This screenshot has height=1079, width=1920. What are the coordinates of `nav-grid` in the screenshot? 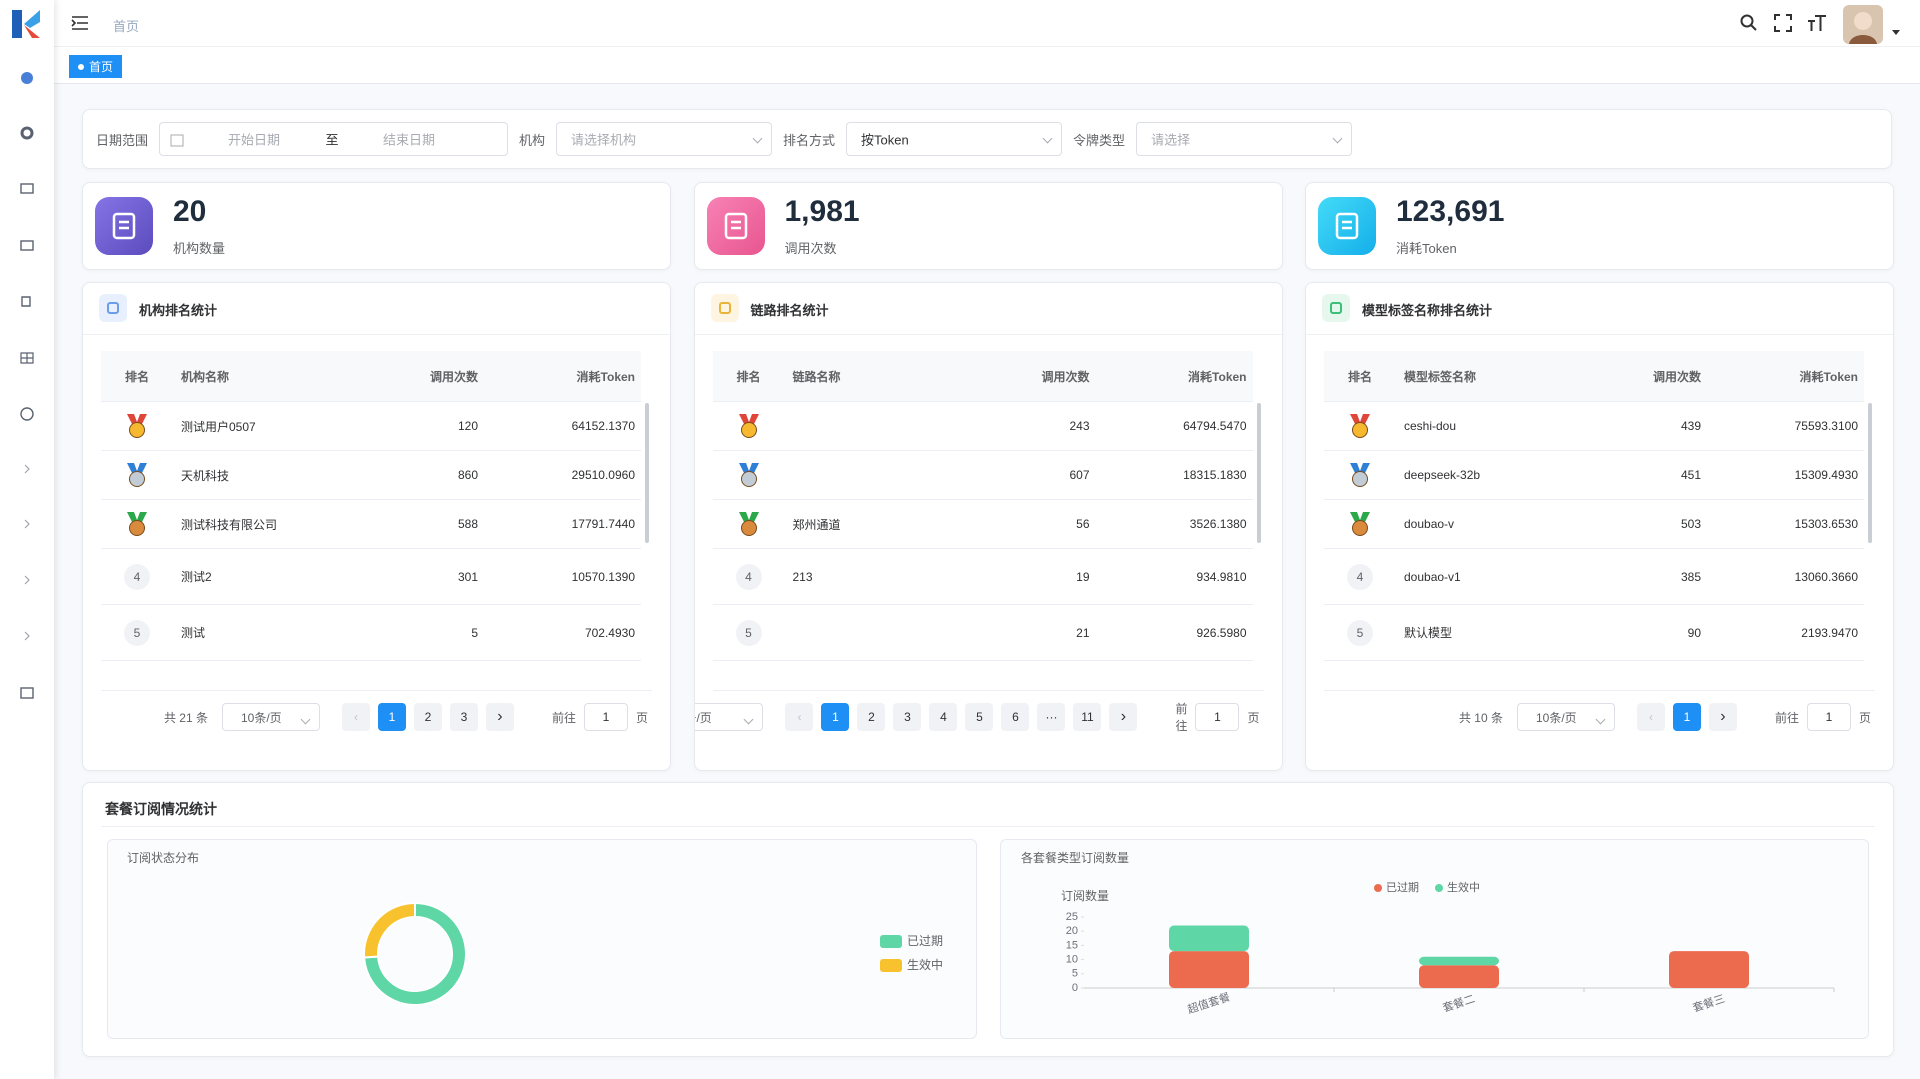 It's located at (27, 358).